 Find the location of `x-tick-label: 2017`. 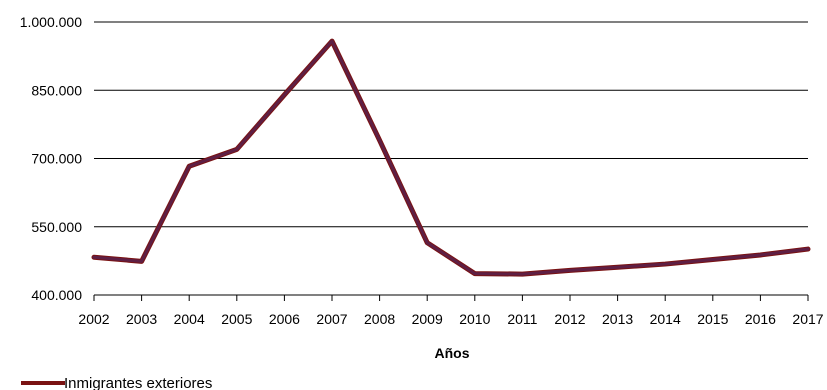

x-tick-label: 2017 is located at coordinates (807, 319).